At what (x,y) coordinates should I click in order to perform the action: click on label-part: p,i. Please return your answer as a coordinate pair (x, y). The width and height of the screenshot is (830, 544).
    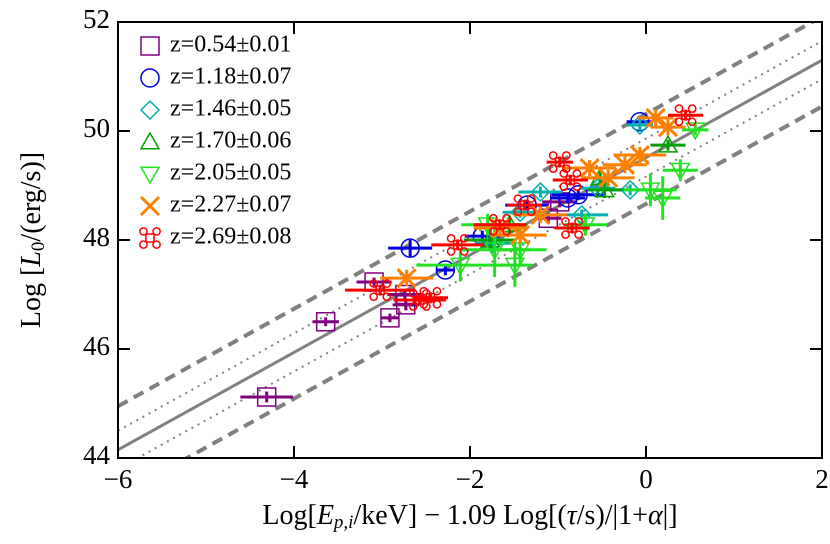
    Looking at the image, I should click on (343, 522).